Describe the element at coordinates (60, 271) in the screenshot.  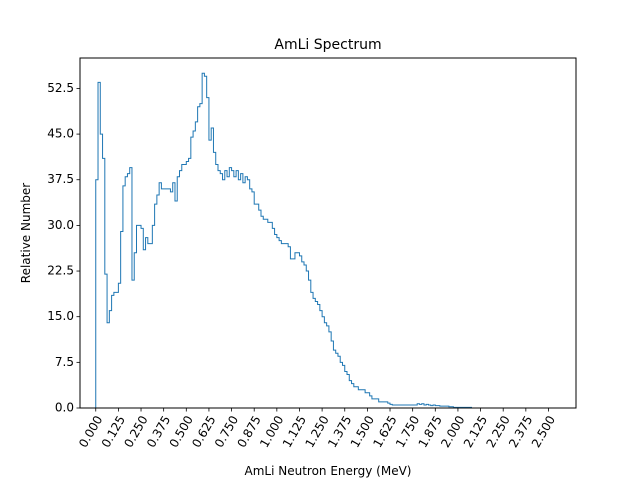
I see `y-tick-label: 22.5` at that location.